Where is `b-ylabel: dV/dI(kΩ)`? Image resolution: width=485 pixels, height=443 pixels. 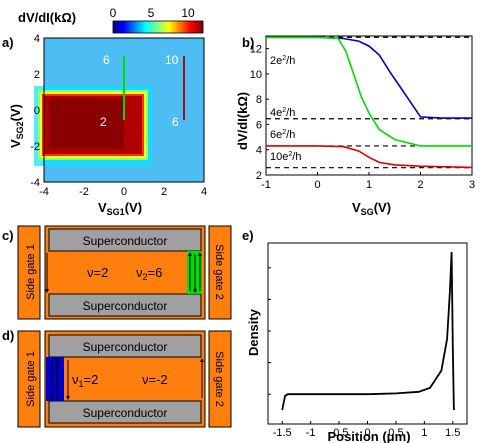 b-ylabel: dV/dI(kΩ) is located at coordinates (242, 121).